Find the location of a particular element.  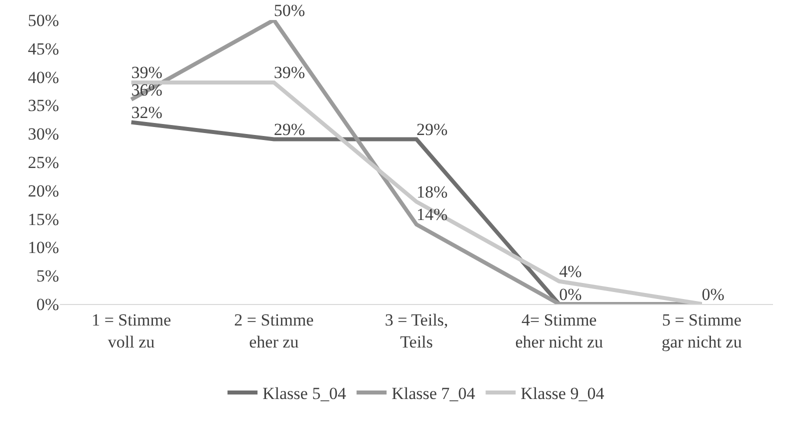

legend-label: Klasse 7_04 is located at coordinates (434, 394).